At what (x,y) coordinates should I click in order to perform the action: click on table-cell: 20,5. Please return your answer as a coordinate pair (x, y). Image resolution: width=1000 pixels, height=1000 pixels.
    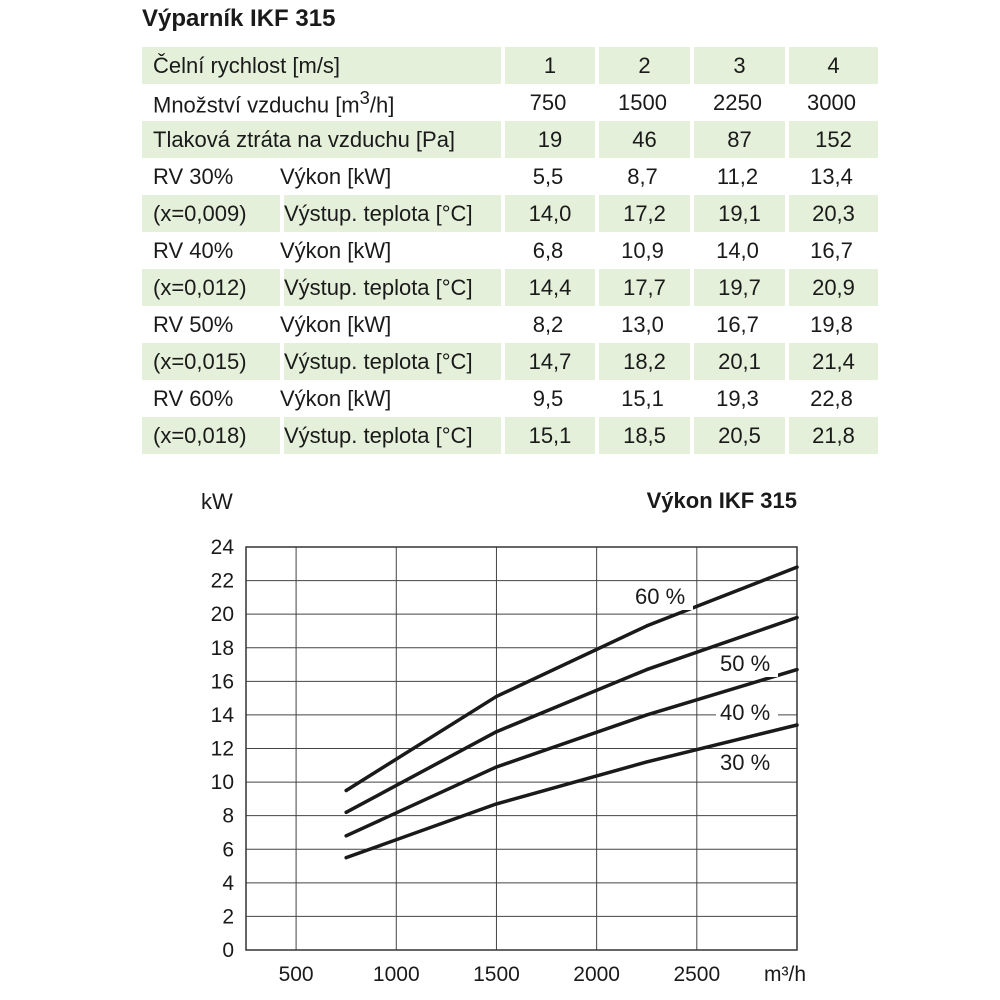
    Looking at the image, I should click on (737, 435).